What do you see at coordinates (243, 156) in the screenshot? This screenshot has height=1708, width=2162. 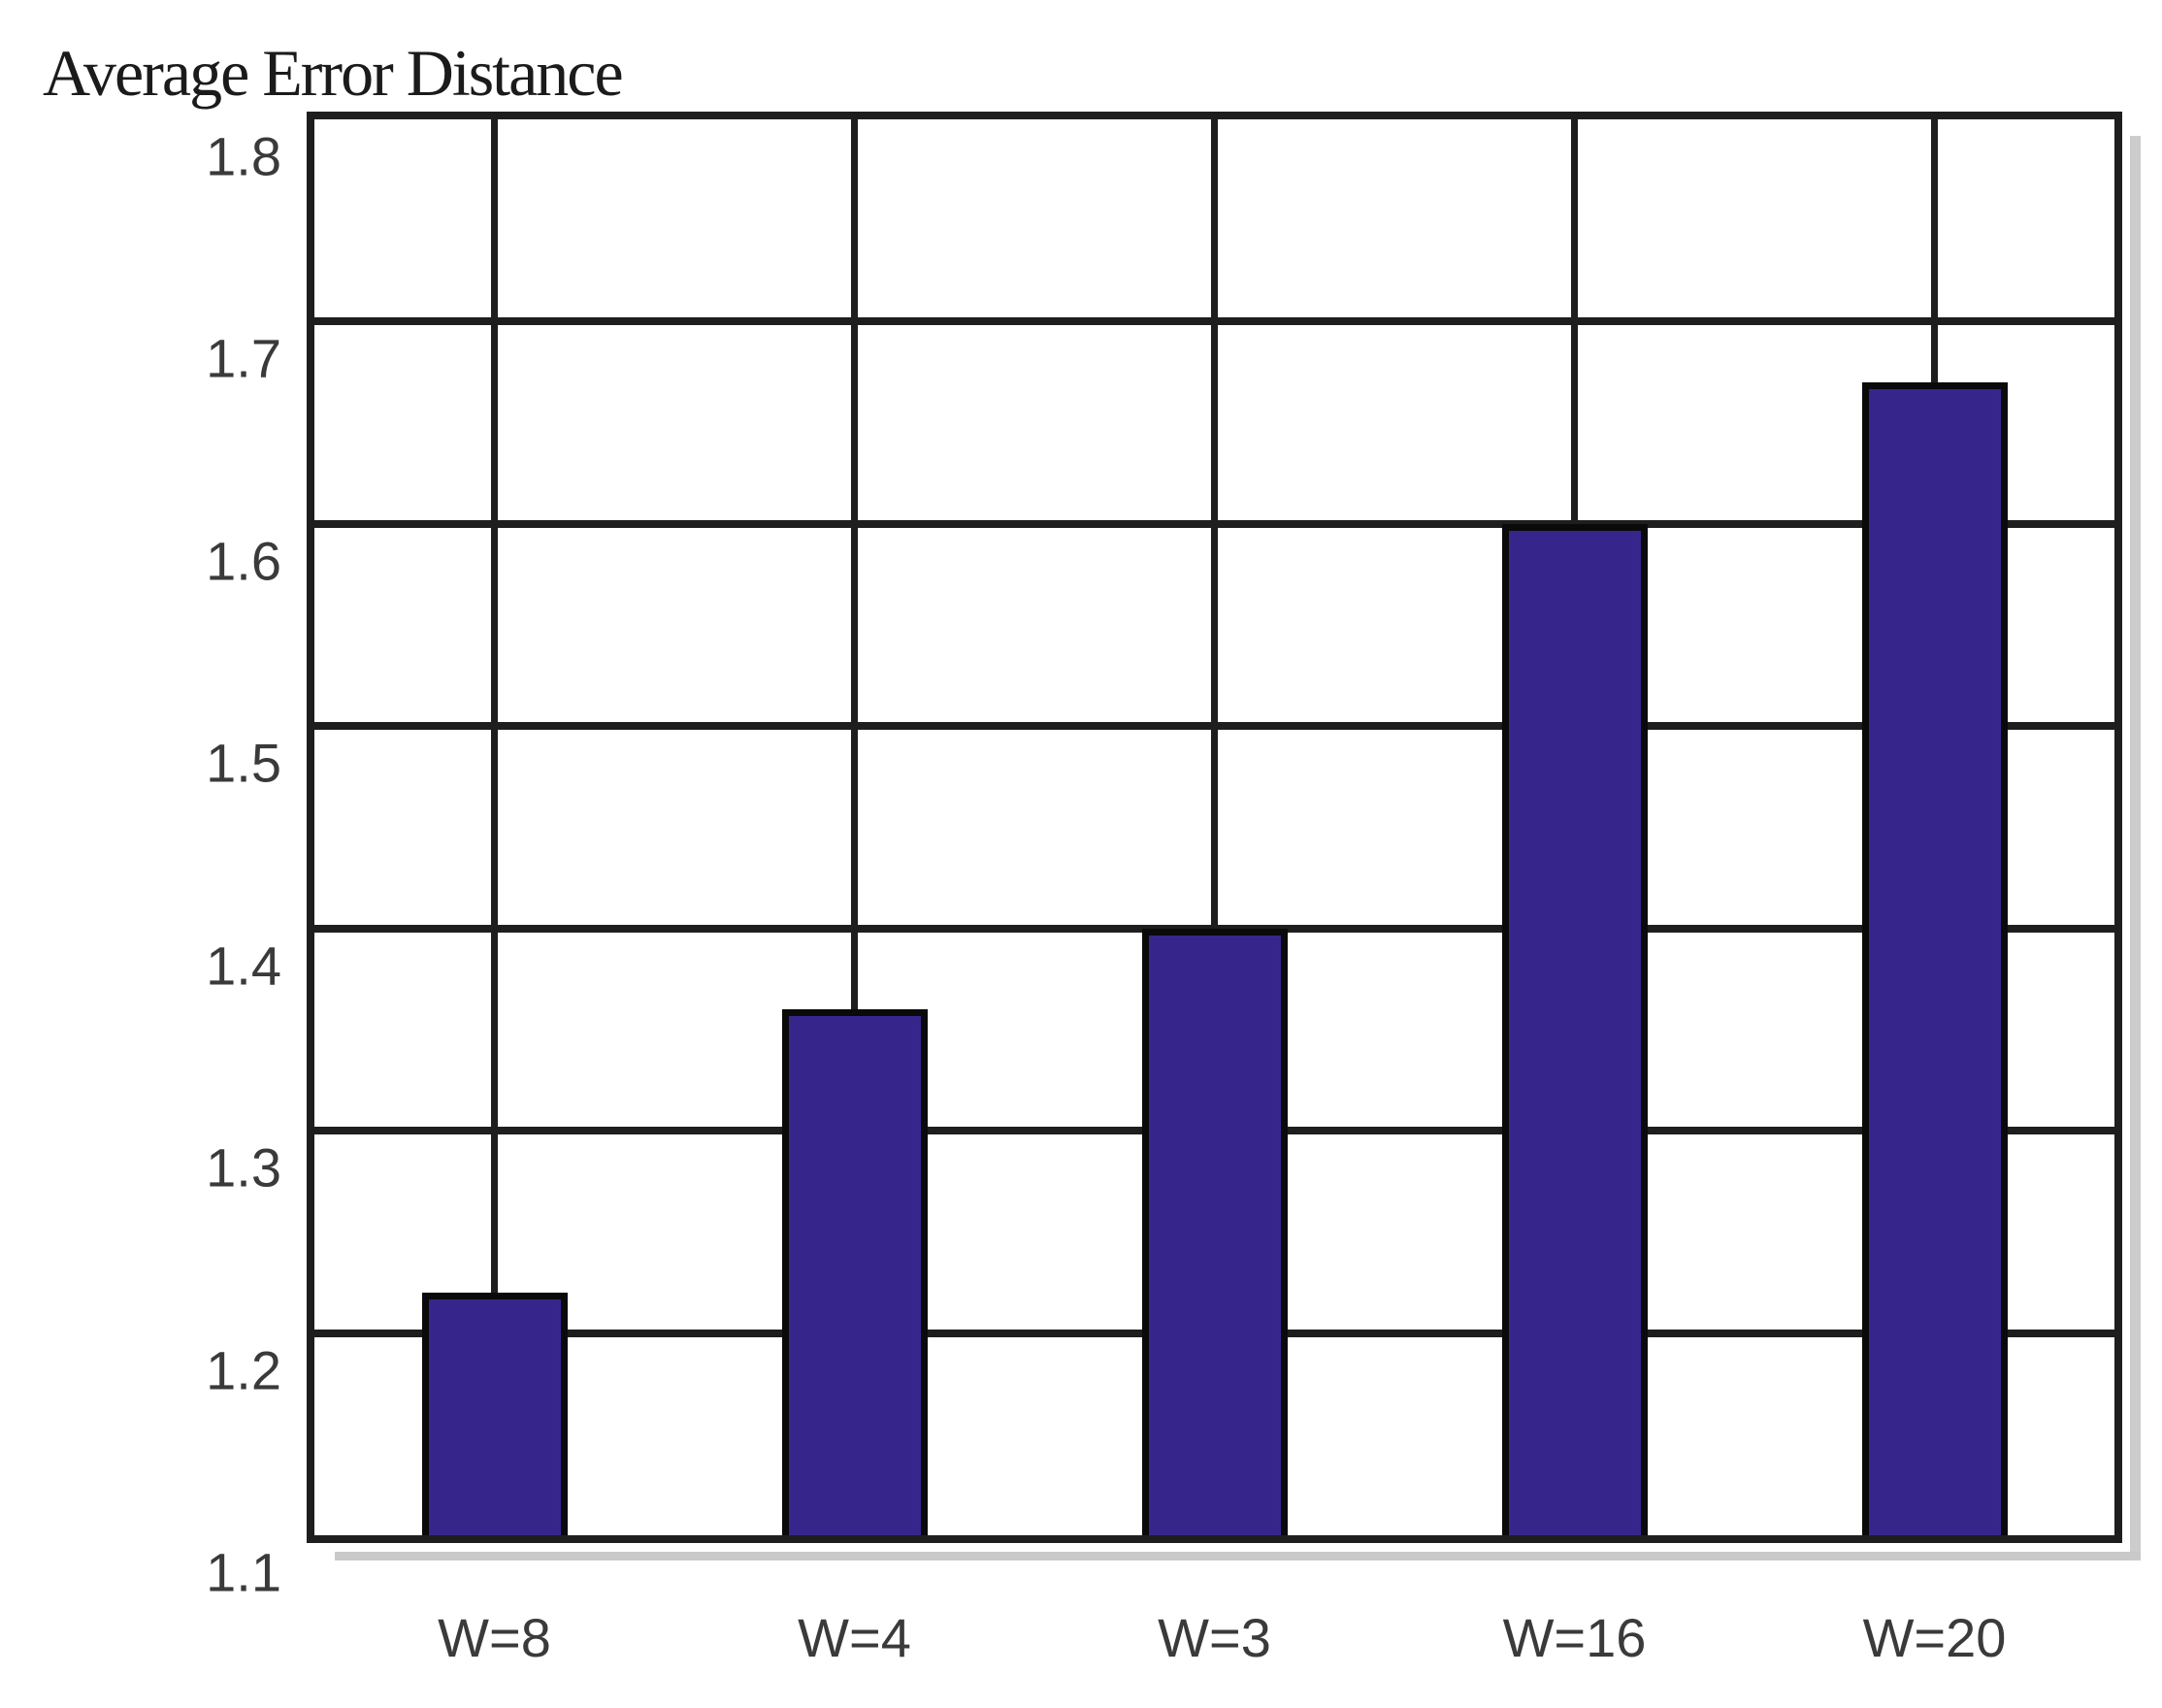 I see `y-tick-label: 1.8` at bounding box center [243, 156].